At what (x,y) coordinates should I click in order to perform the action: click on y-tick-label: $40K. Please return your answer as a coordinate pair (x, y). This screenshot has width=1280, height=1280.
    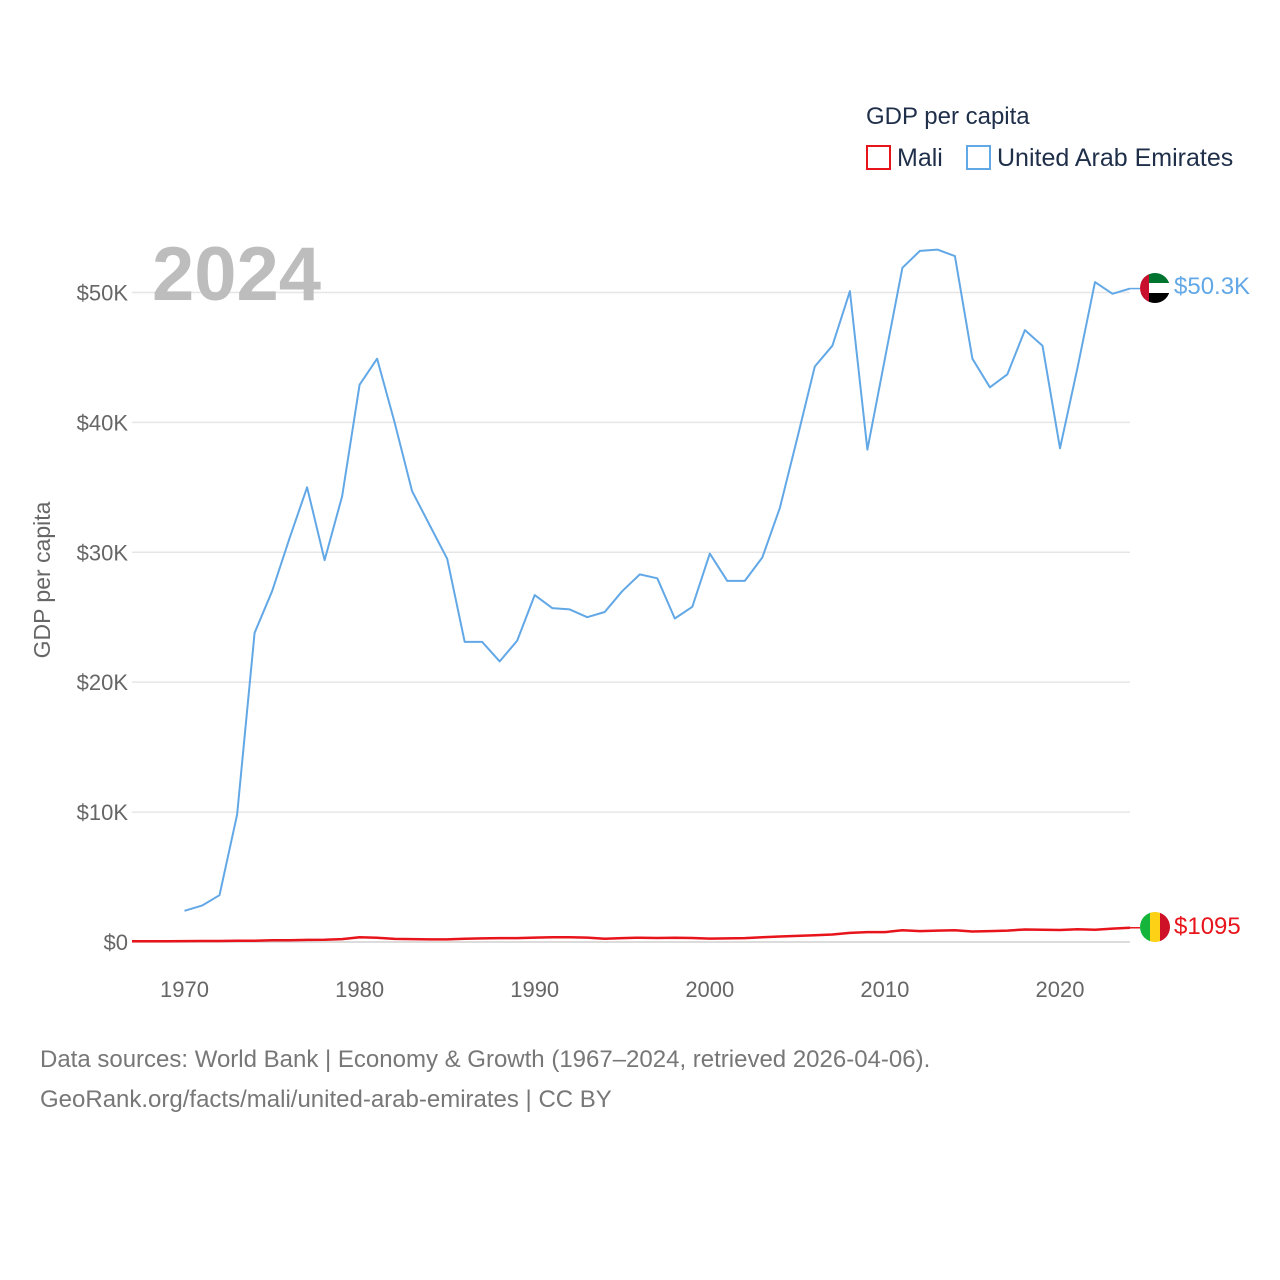
    Looking at the image, I should click on (103, 422).